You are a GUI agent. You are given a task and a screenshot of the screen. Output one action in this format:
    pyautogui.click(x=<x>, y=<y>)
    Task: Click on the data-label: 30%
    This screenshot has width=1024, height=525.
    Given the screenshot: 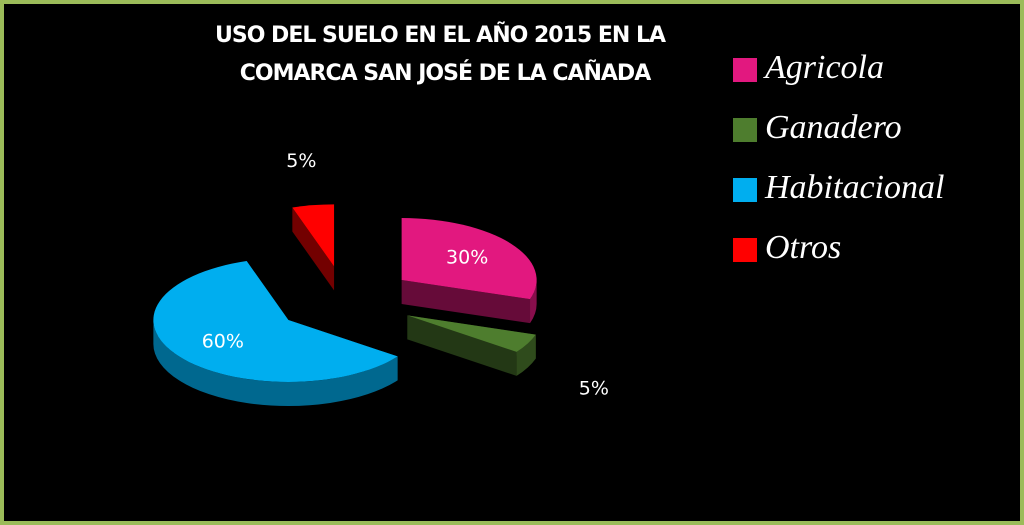 What is the action you would take?
    pyautogui.click(x=467, y=258)
    